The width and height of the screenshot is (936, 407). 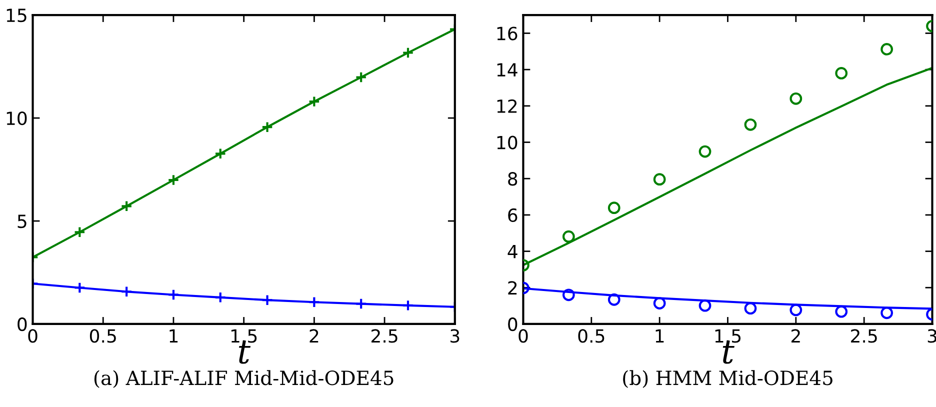 I want to click on text: (a) ALIF-ALIF Mid-Mid-ODE45, so click(x=244, y=379).